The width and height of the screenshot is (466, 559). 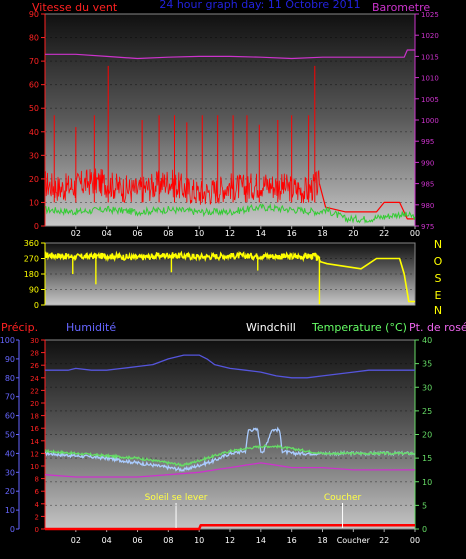 What do you see at coordinates (427, 227) in the screenshot?
I see `barometer-tick-label: 975` at bounding box center [427, 227].